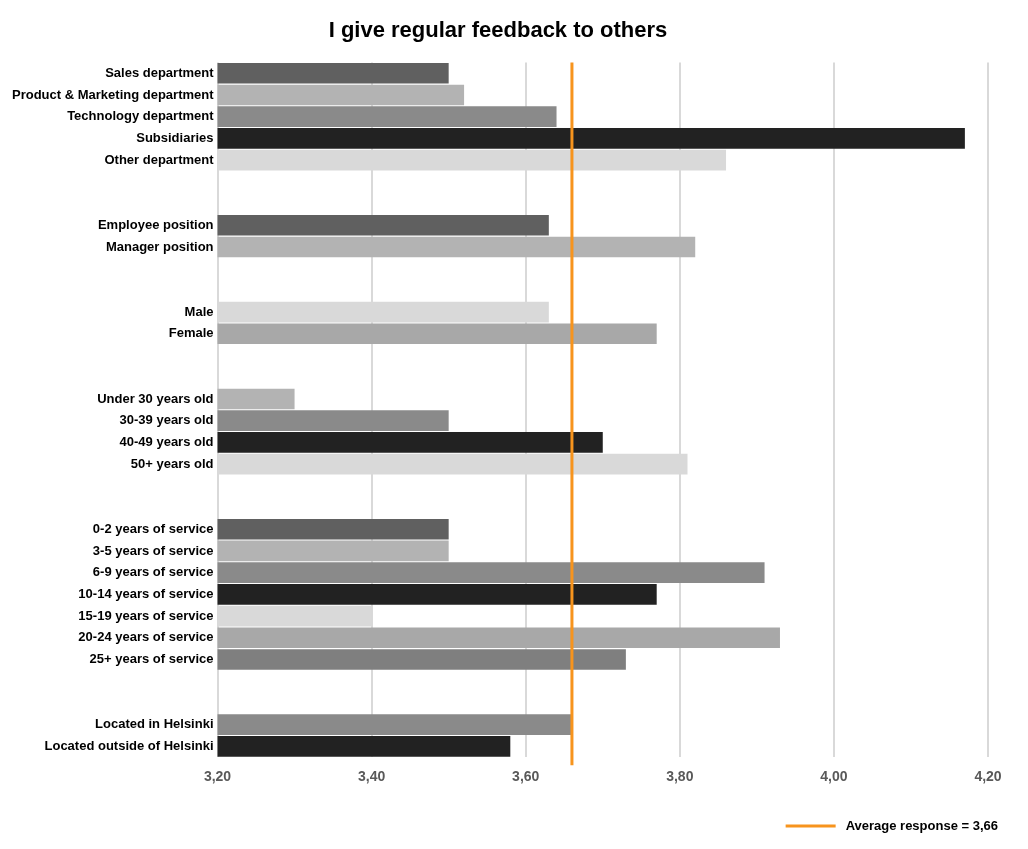 Image resolution: width=1028 pixels, height=849 pixels. Describe the element at coordinates (191, 333) in the screenshot. I see `y-tick-label: Female` at that location.